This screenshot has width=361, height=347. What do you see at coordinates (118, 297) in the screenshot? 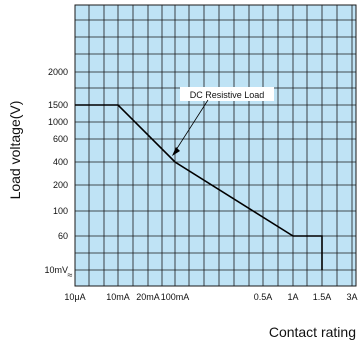
I see `x-tick-label: 10mA` at bounding box center [118, 297].